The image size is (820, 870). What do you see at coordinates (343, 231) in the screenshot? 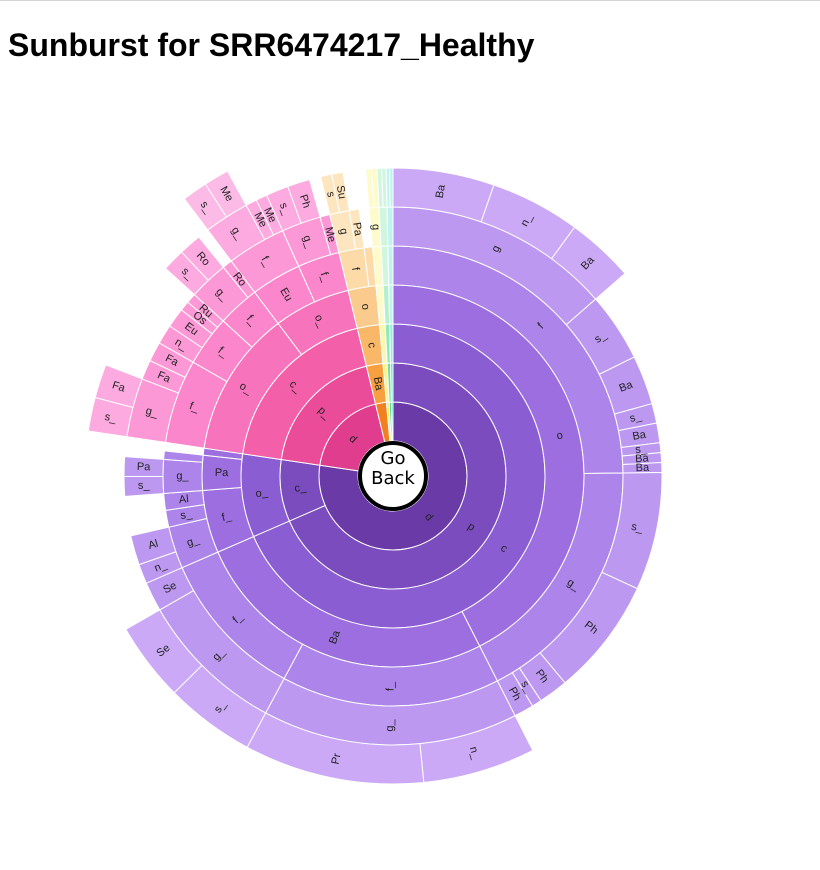
I see `segment-label-g-84: g` at bounding box center [343, 231].